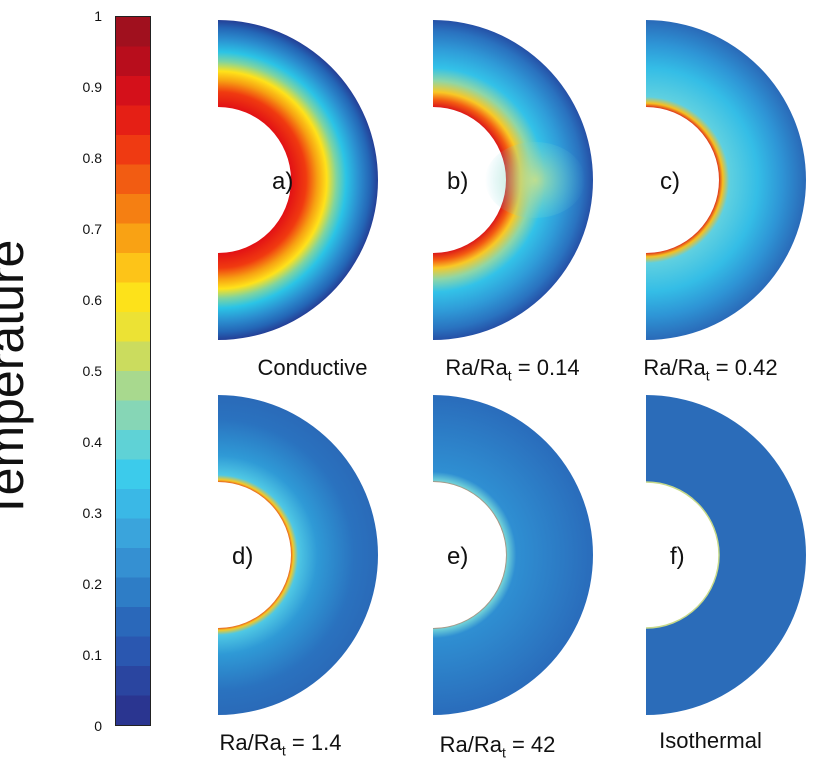 Image resolution: width=815 pixels, height=761 pixels. I want to click on panel-a: a) Conductive, so click(312, 195).